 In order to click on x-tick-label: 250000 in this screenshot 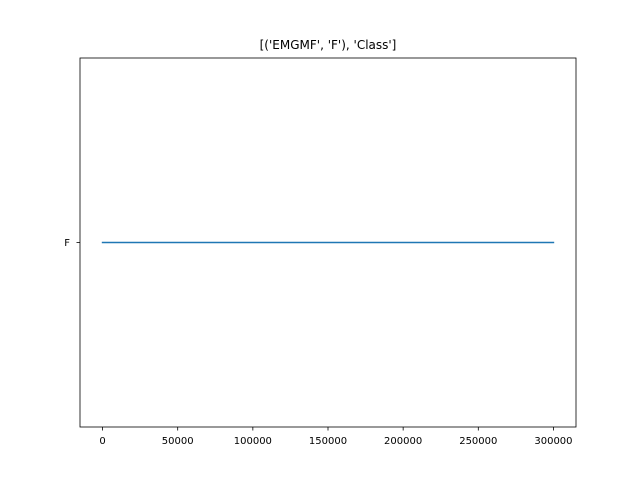, I will do `click(478, 441)`.